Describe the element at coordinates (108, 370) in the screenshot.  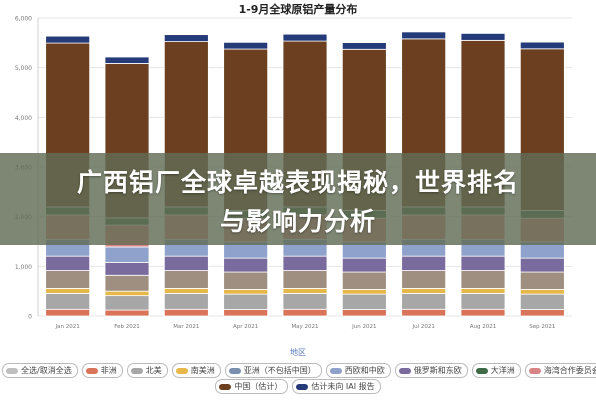
I see `legend-label: 非洲` at that location.